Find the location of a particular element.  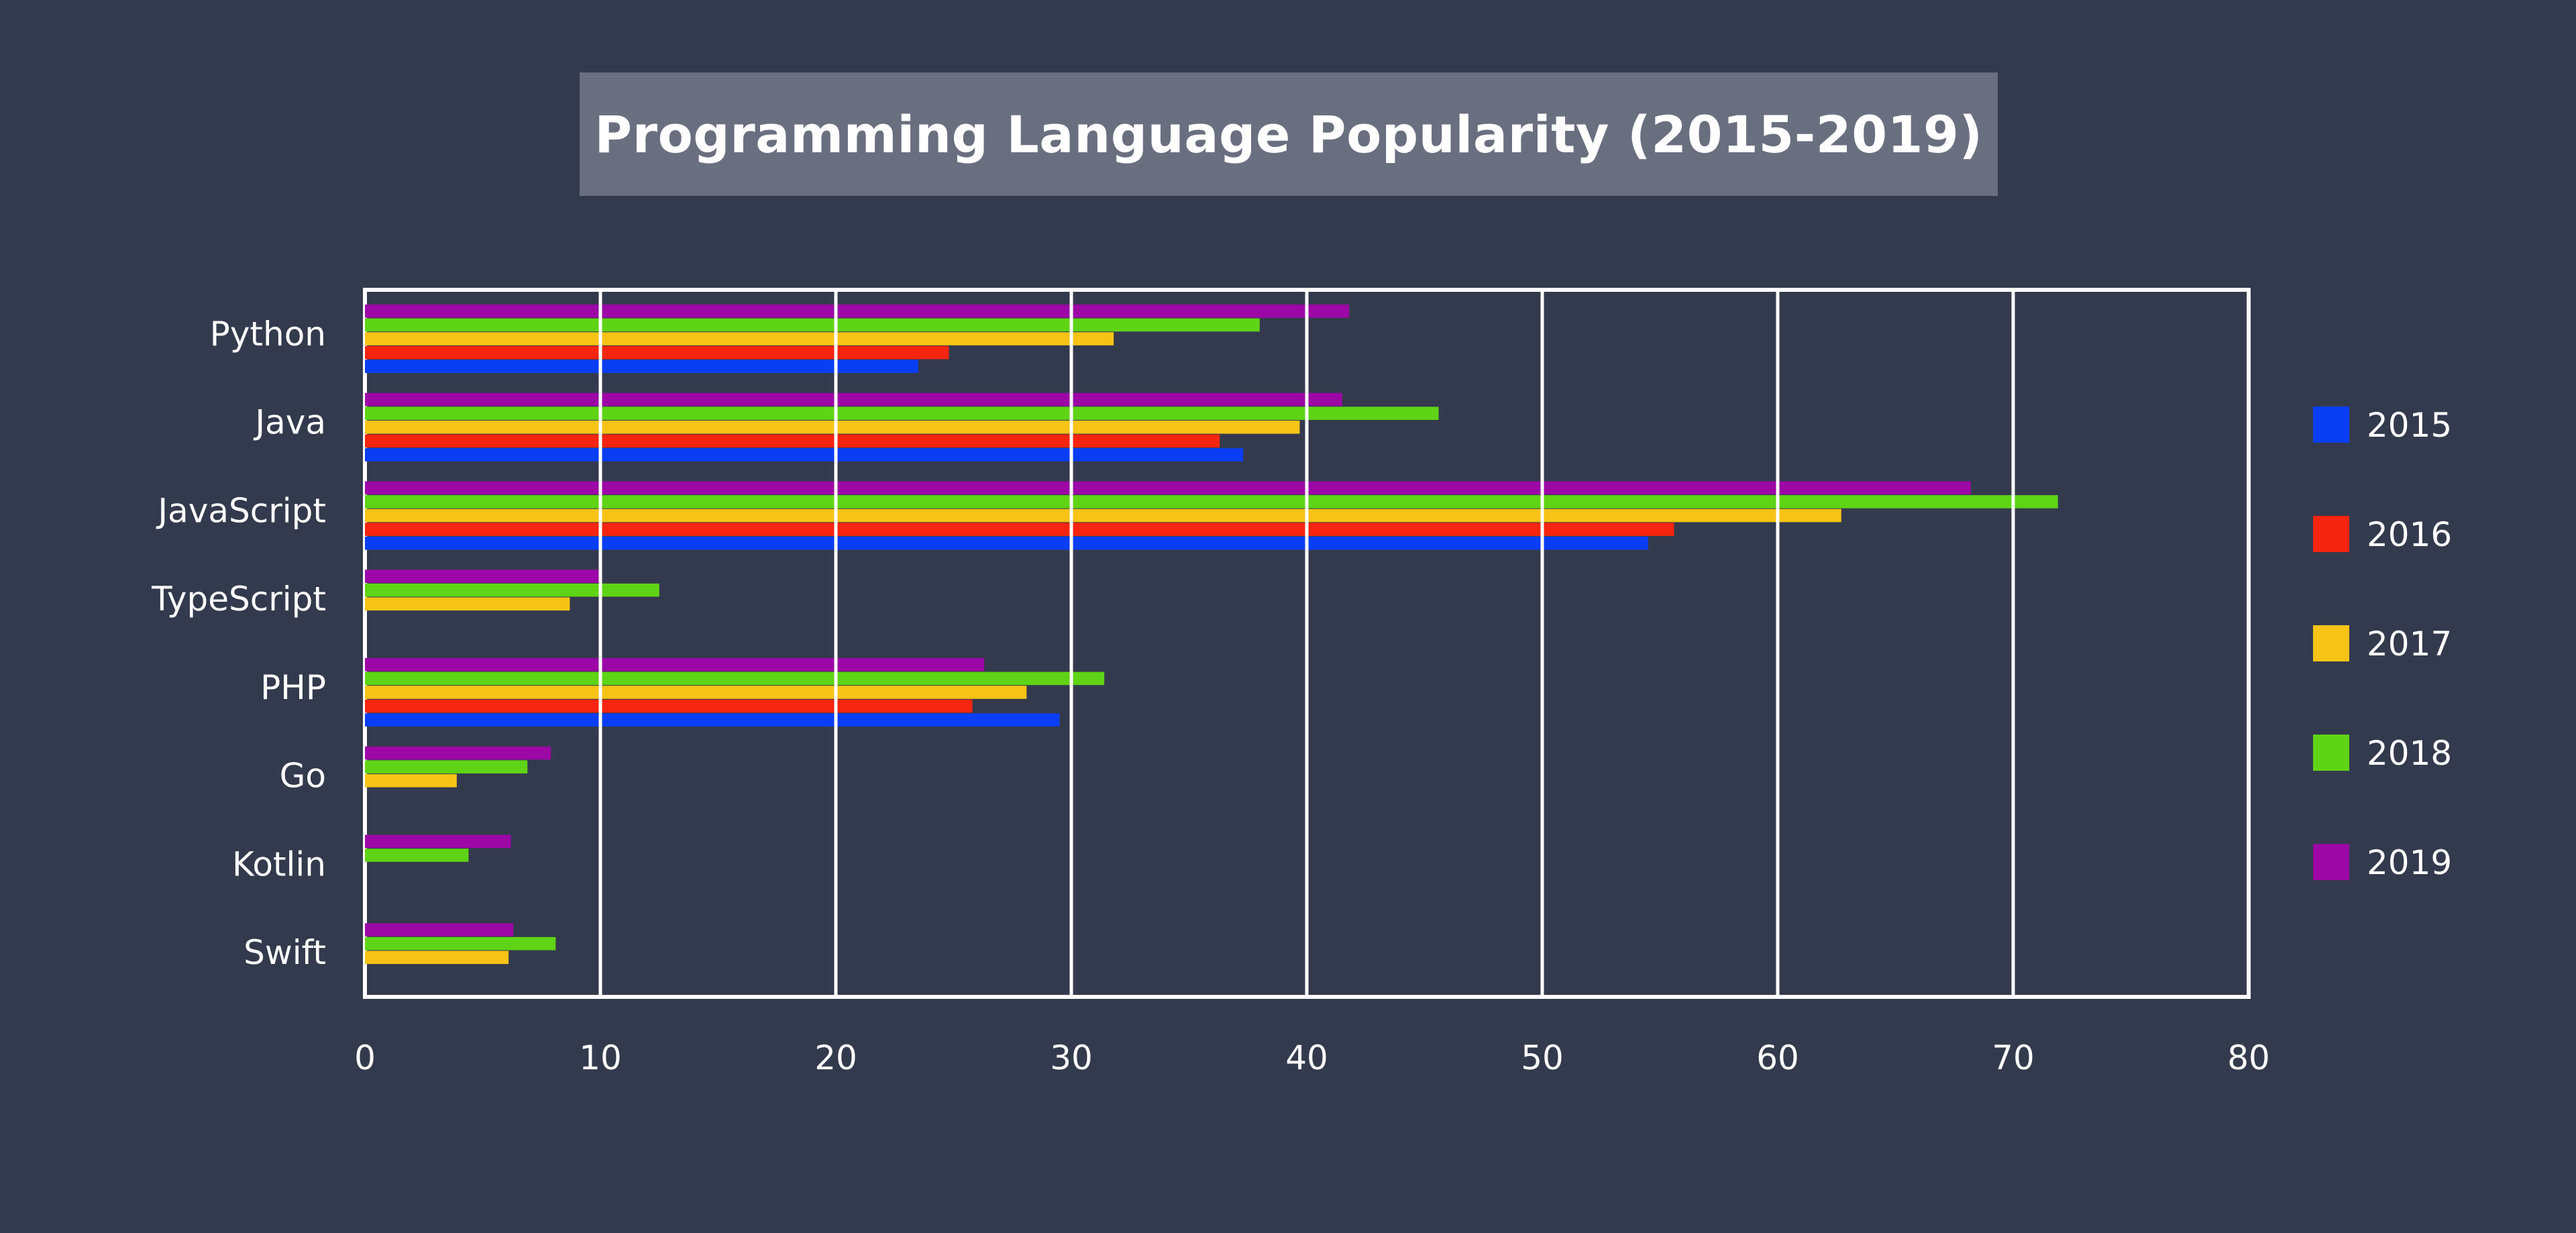

bar-python-2018 is located at coordinates (812, 325).